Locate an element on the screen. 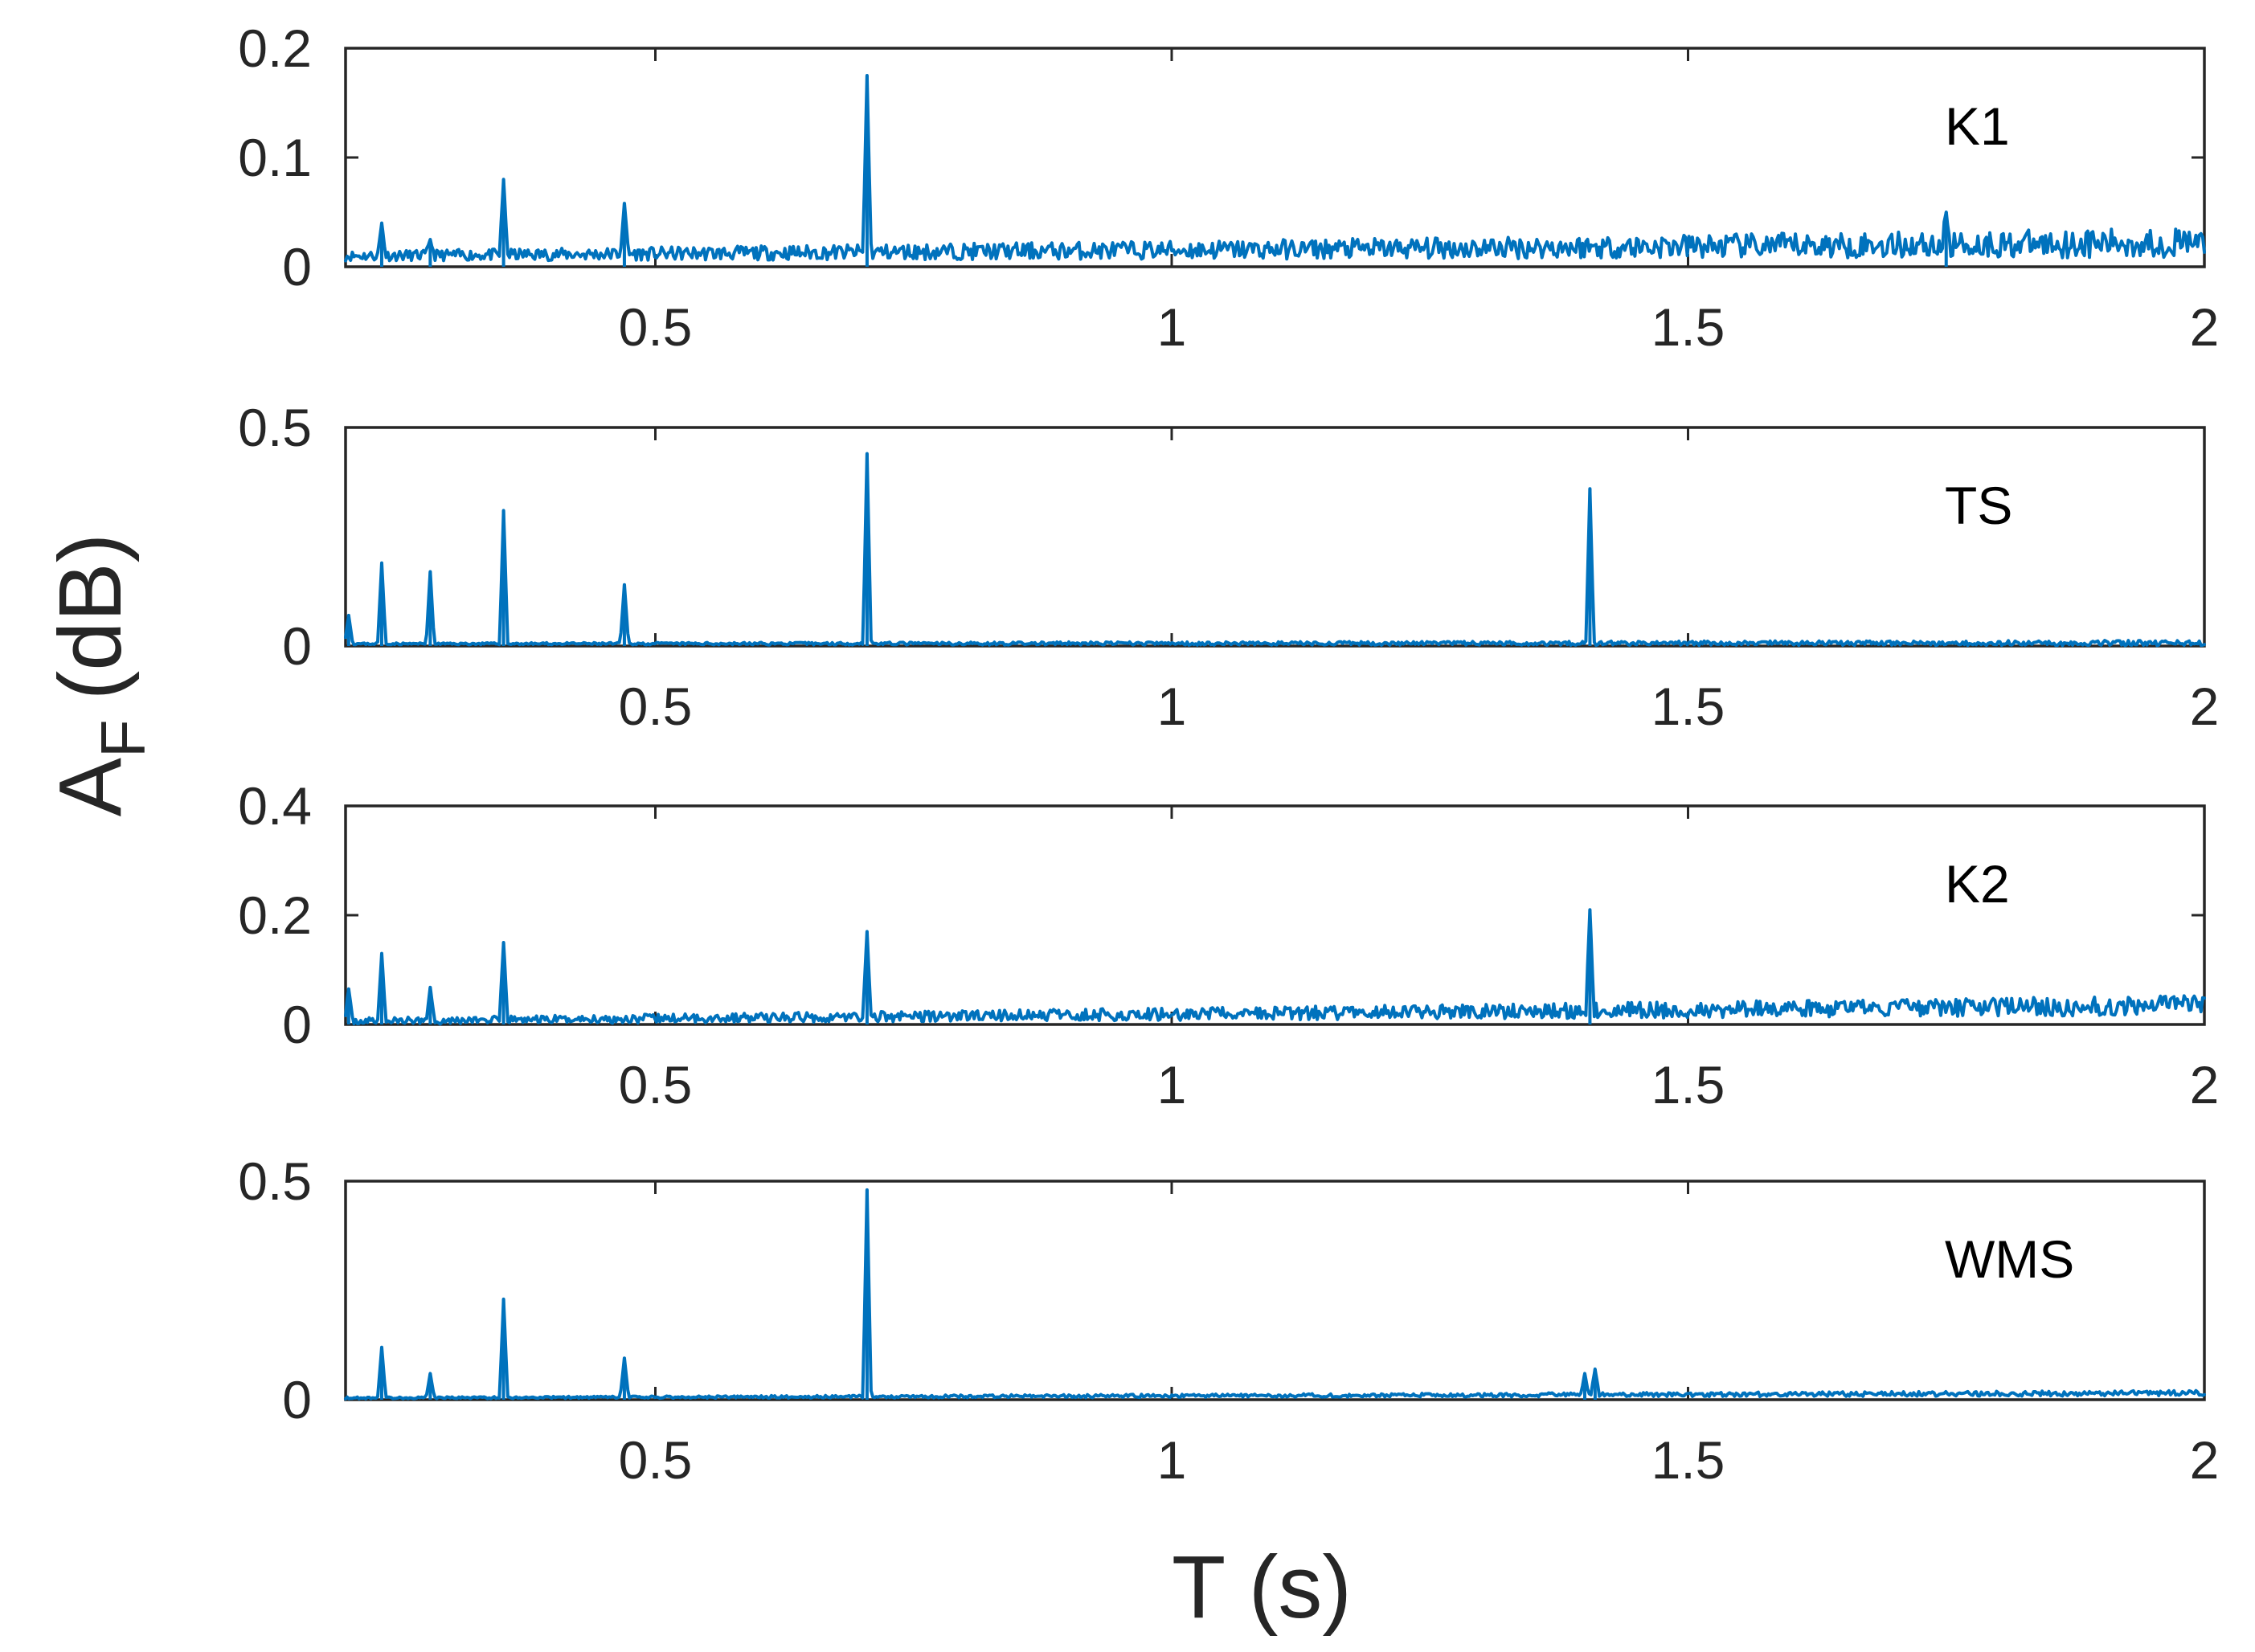  y-axis-title-subscript: F is located at coordinates (123, 739).